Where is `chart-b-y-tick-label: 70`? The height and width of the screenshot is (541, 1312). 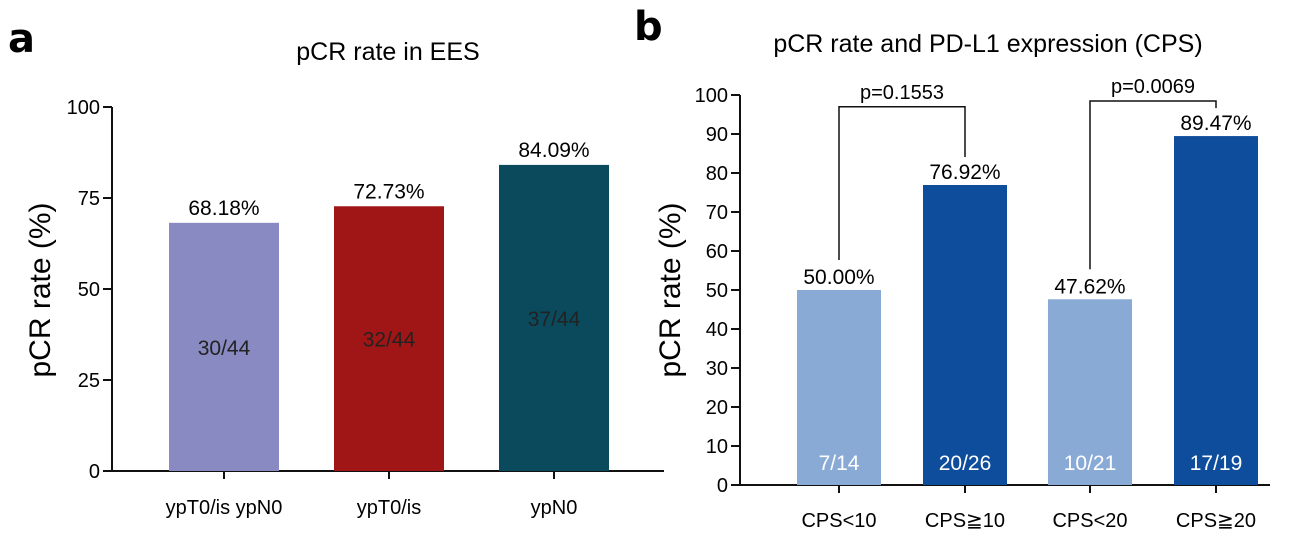
chart-b-y-tick-label: 70 is located at coordinates (717, 213).